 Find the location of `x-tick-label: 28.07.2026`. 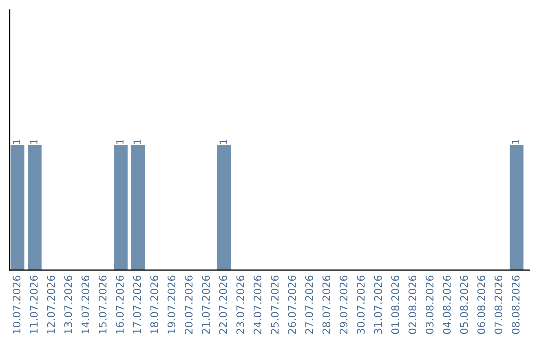

x-tick-label: 28.07.2026 is located at coordinates (326, 305).